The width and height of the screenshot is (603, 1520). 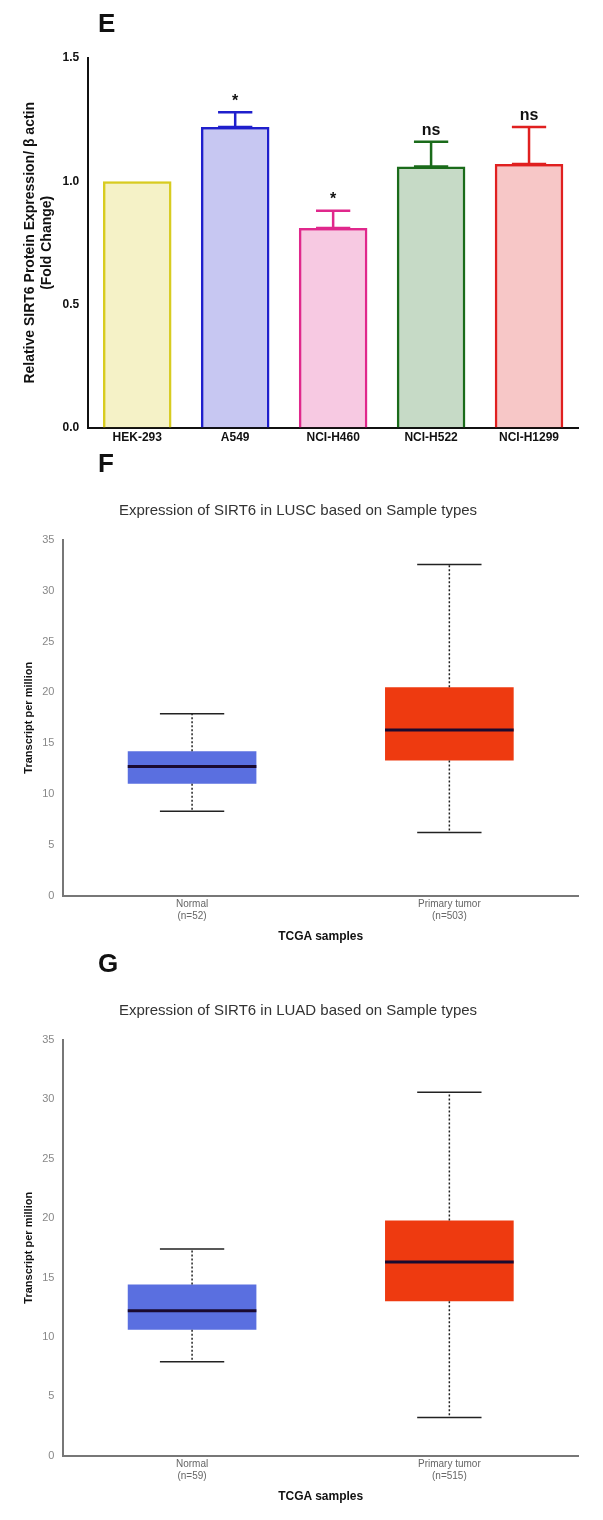 What do you see at coordinates (298, 1010) in the screenshot?
I see `chart-title: Expression of SIRT6 in LUAD based on Sample types` at bounding box center [298, 1010].